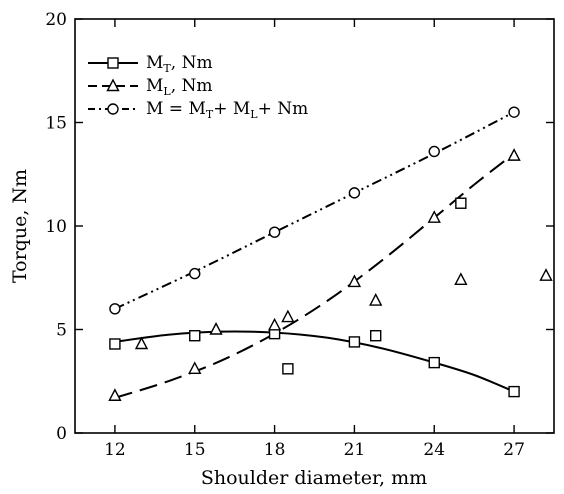 The height and width of the screenshot is (494, 564). Describe the element at coordinates (56, 20) in the screenshot. I see `y-tick-label: 20` at that location.